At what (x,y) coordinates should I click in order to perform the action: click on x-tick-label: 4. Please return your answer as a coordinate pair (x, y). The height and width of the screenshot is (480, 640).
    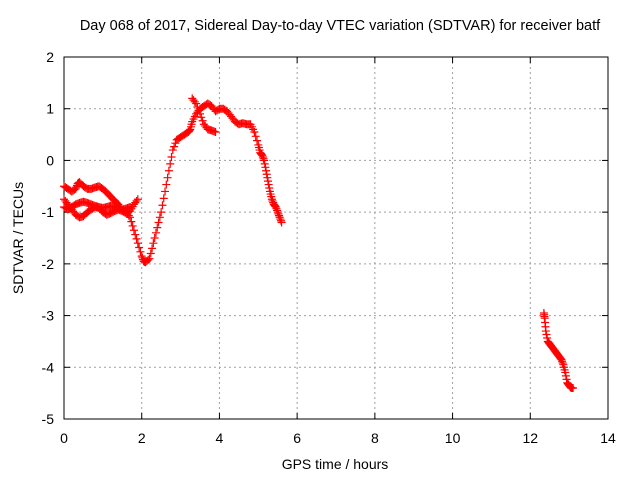
    Looking at the image, I should click on (220, 438).